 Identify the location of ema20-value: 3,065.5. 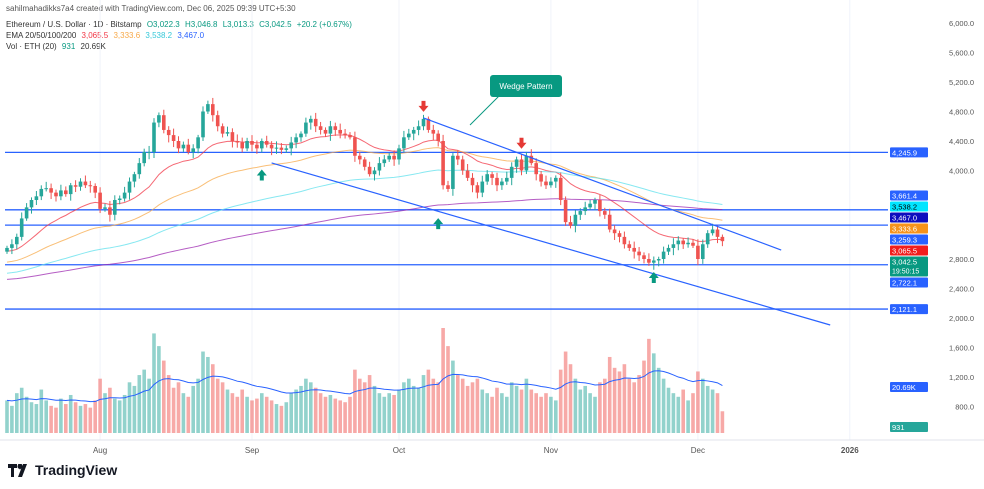
(95, 35).